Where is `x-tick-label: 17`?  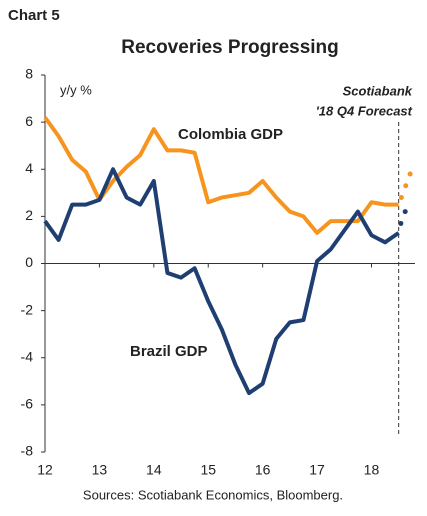
x-tick-label: 17 is located at coordinates (317, 470).